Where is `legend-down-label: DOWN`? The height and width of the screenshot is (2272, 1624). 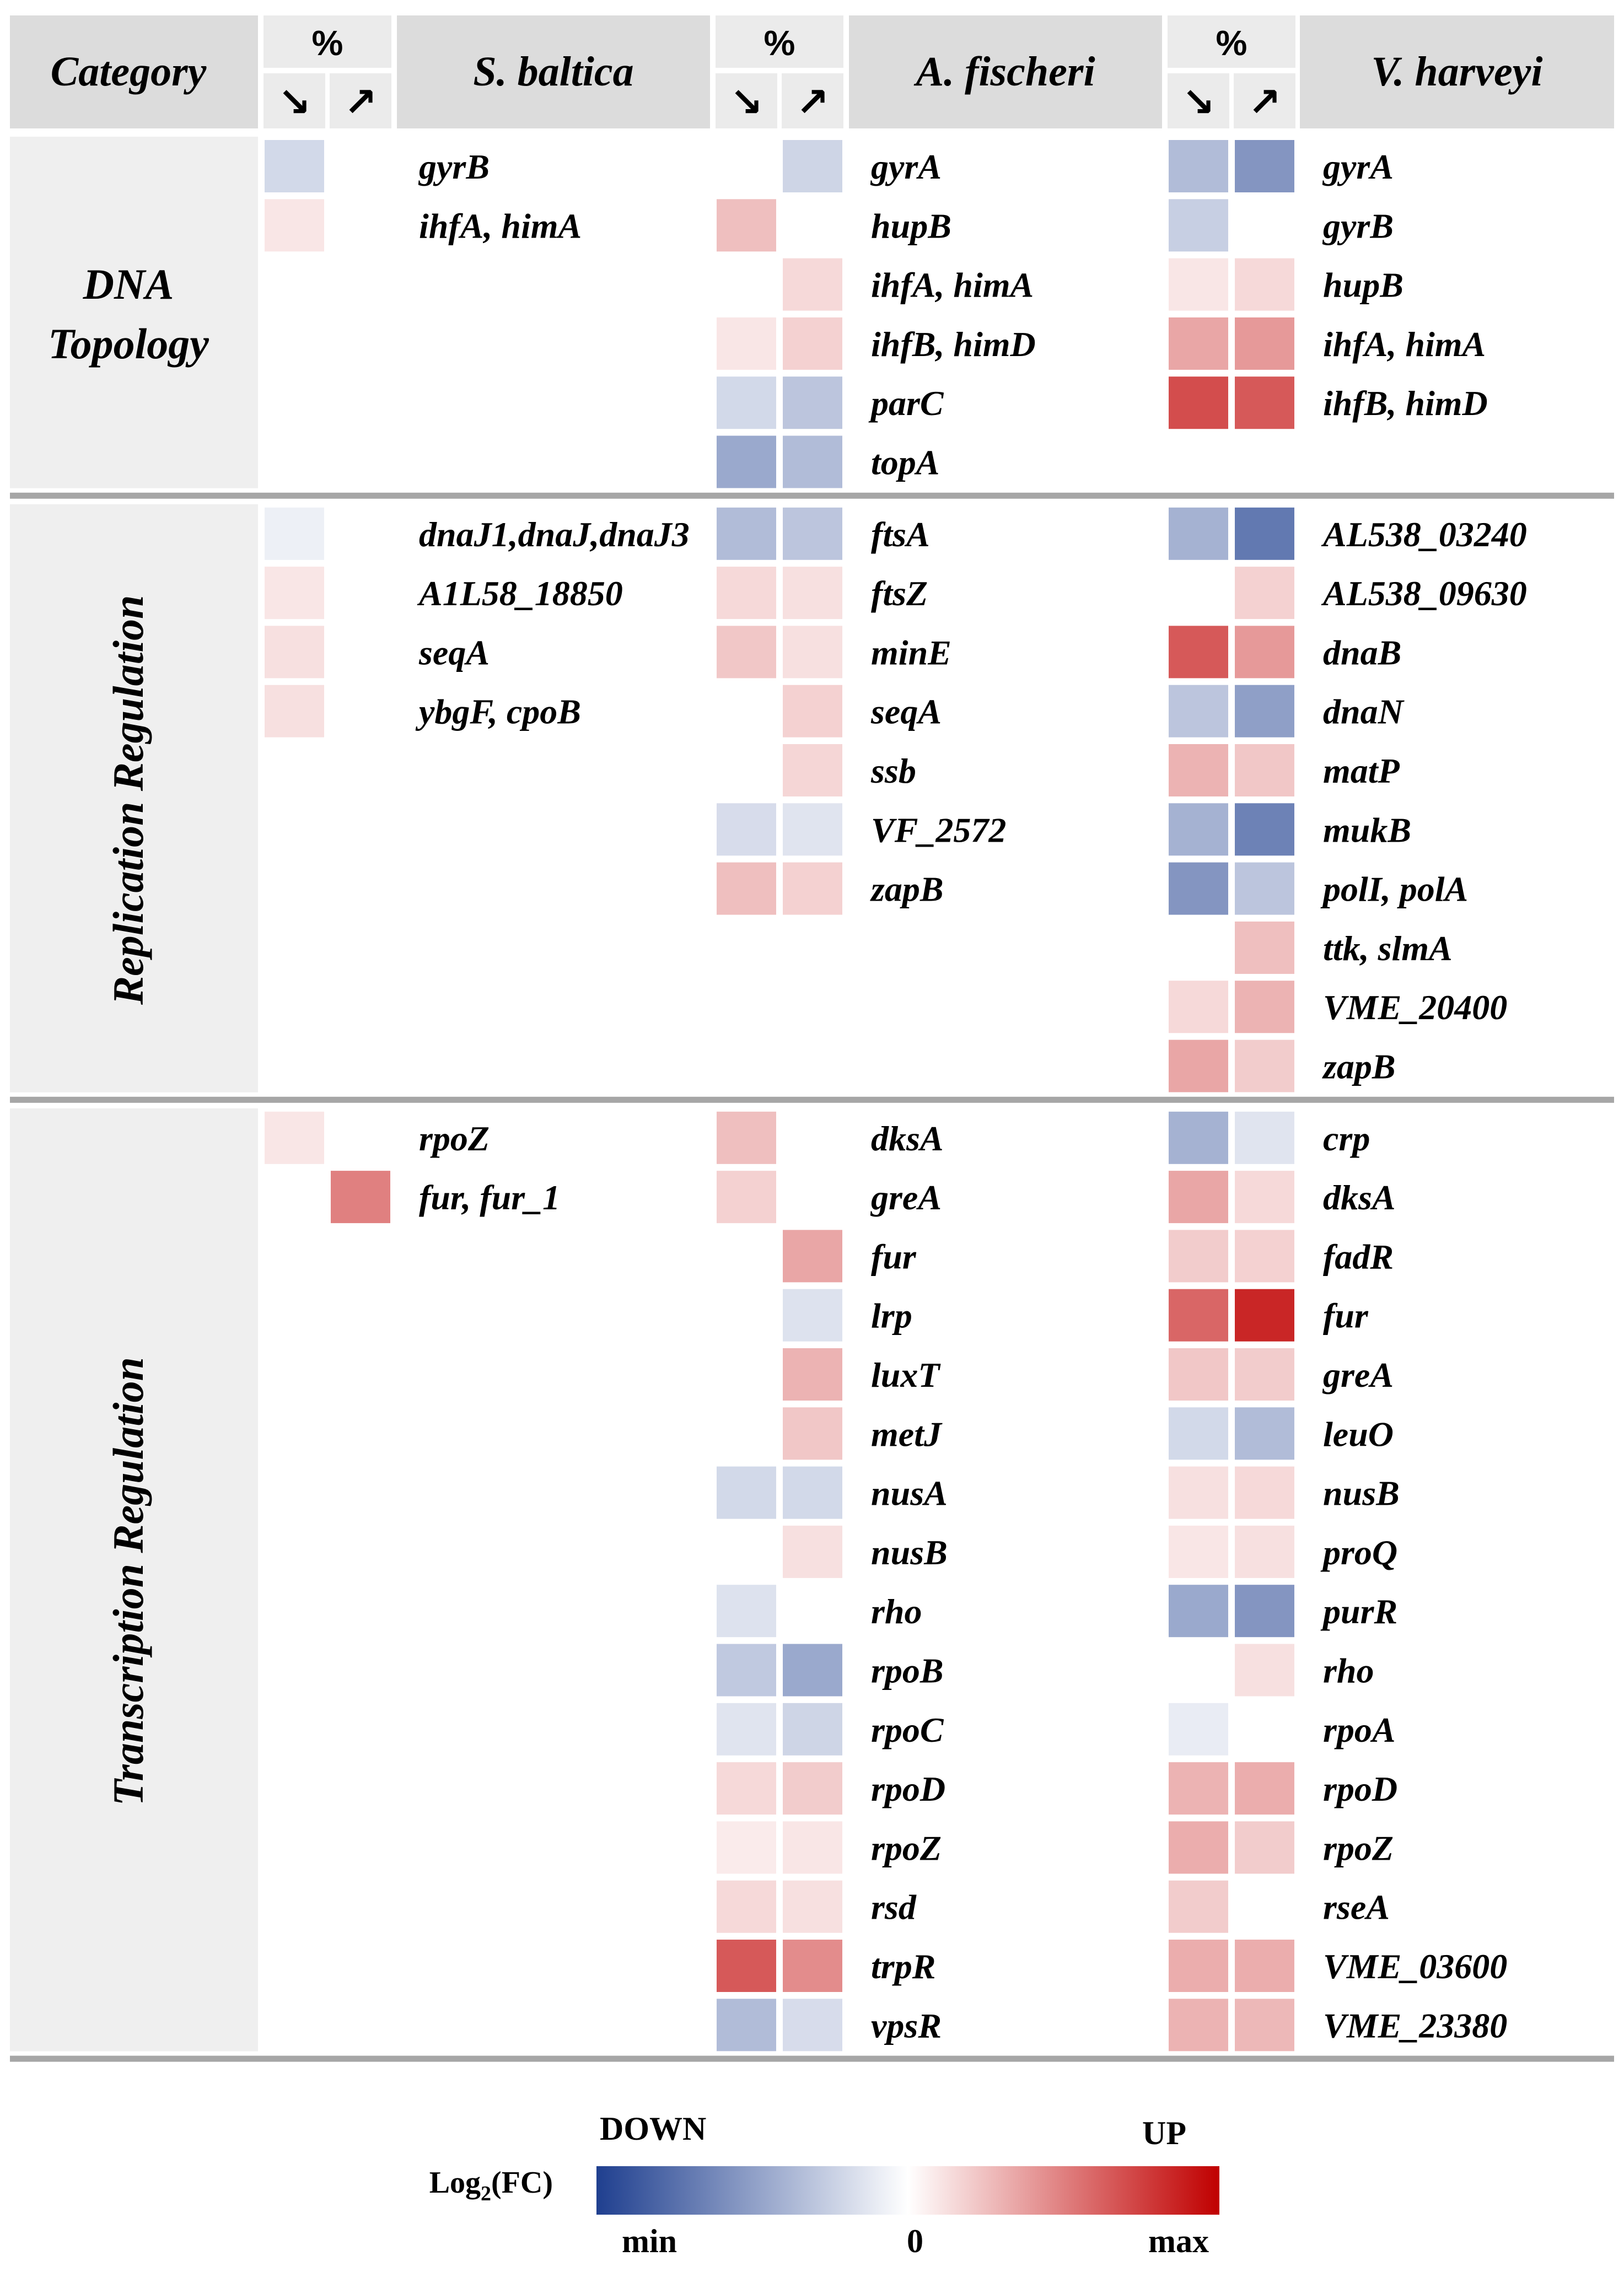 legend-down-label: DOWN is located at coordinates (653, 2129).